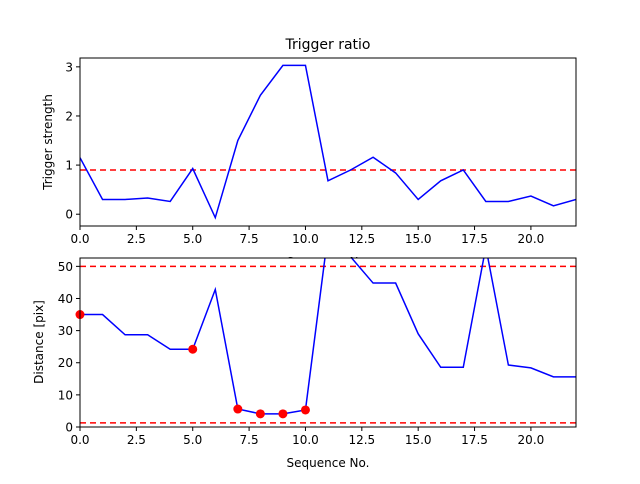 The height and width of the screenshot is (484, 640). What do you see at coordinates (69, 67) in the screenshot?
I see `y-tick-label: 3` at bounding box center [69, 67].